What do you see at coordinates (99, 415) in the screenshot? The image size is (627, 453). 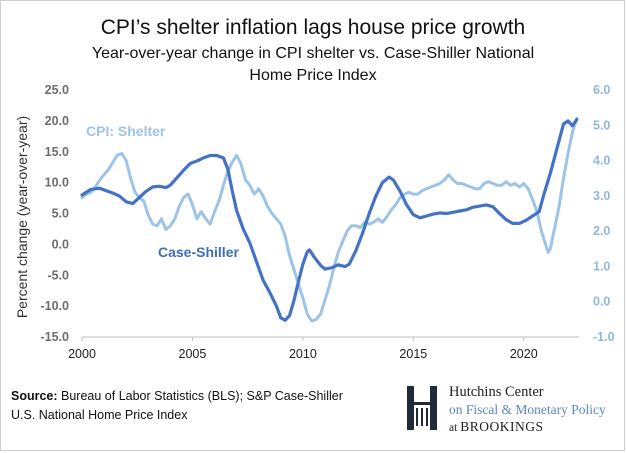 I see `source-line-2: U.S. National Home Price Index` at bounding box center [99, 415].